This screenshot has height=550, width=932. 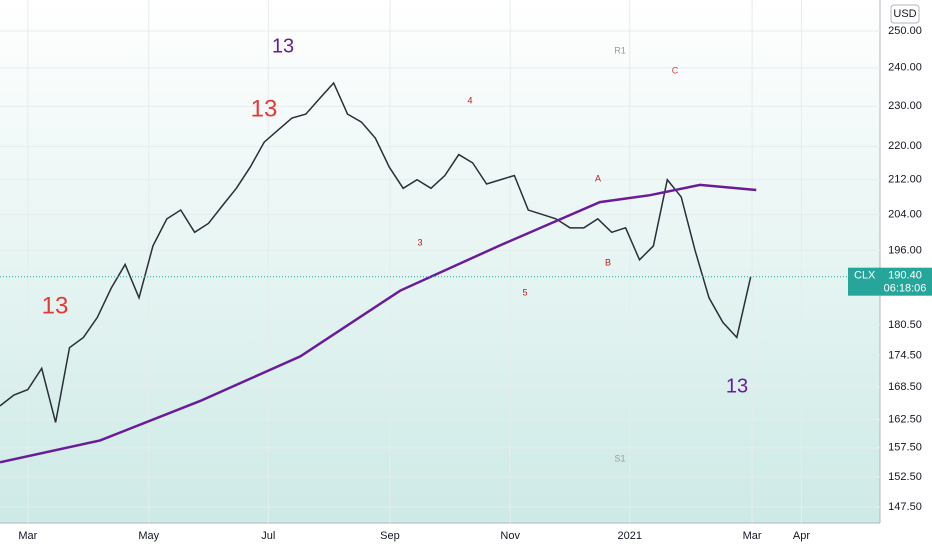 What do you see at coordinates (801, 536) in the screenshot?
I see `x-tick-label: Apr` at bounding box center [801, 536].